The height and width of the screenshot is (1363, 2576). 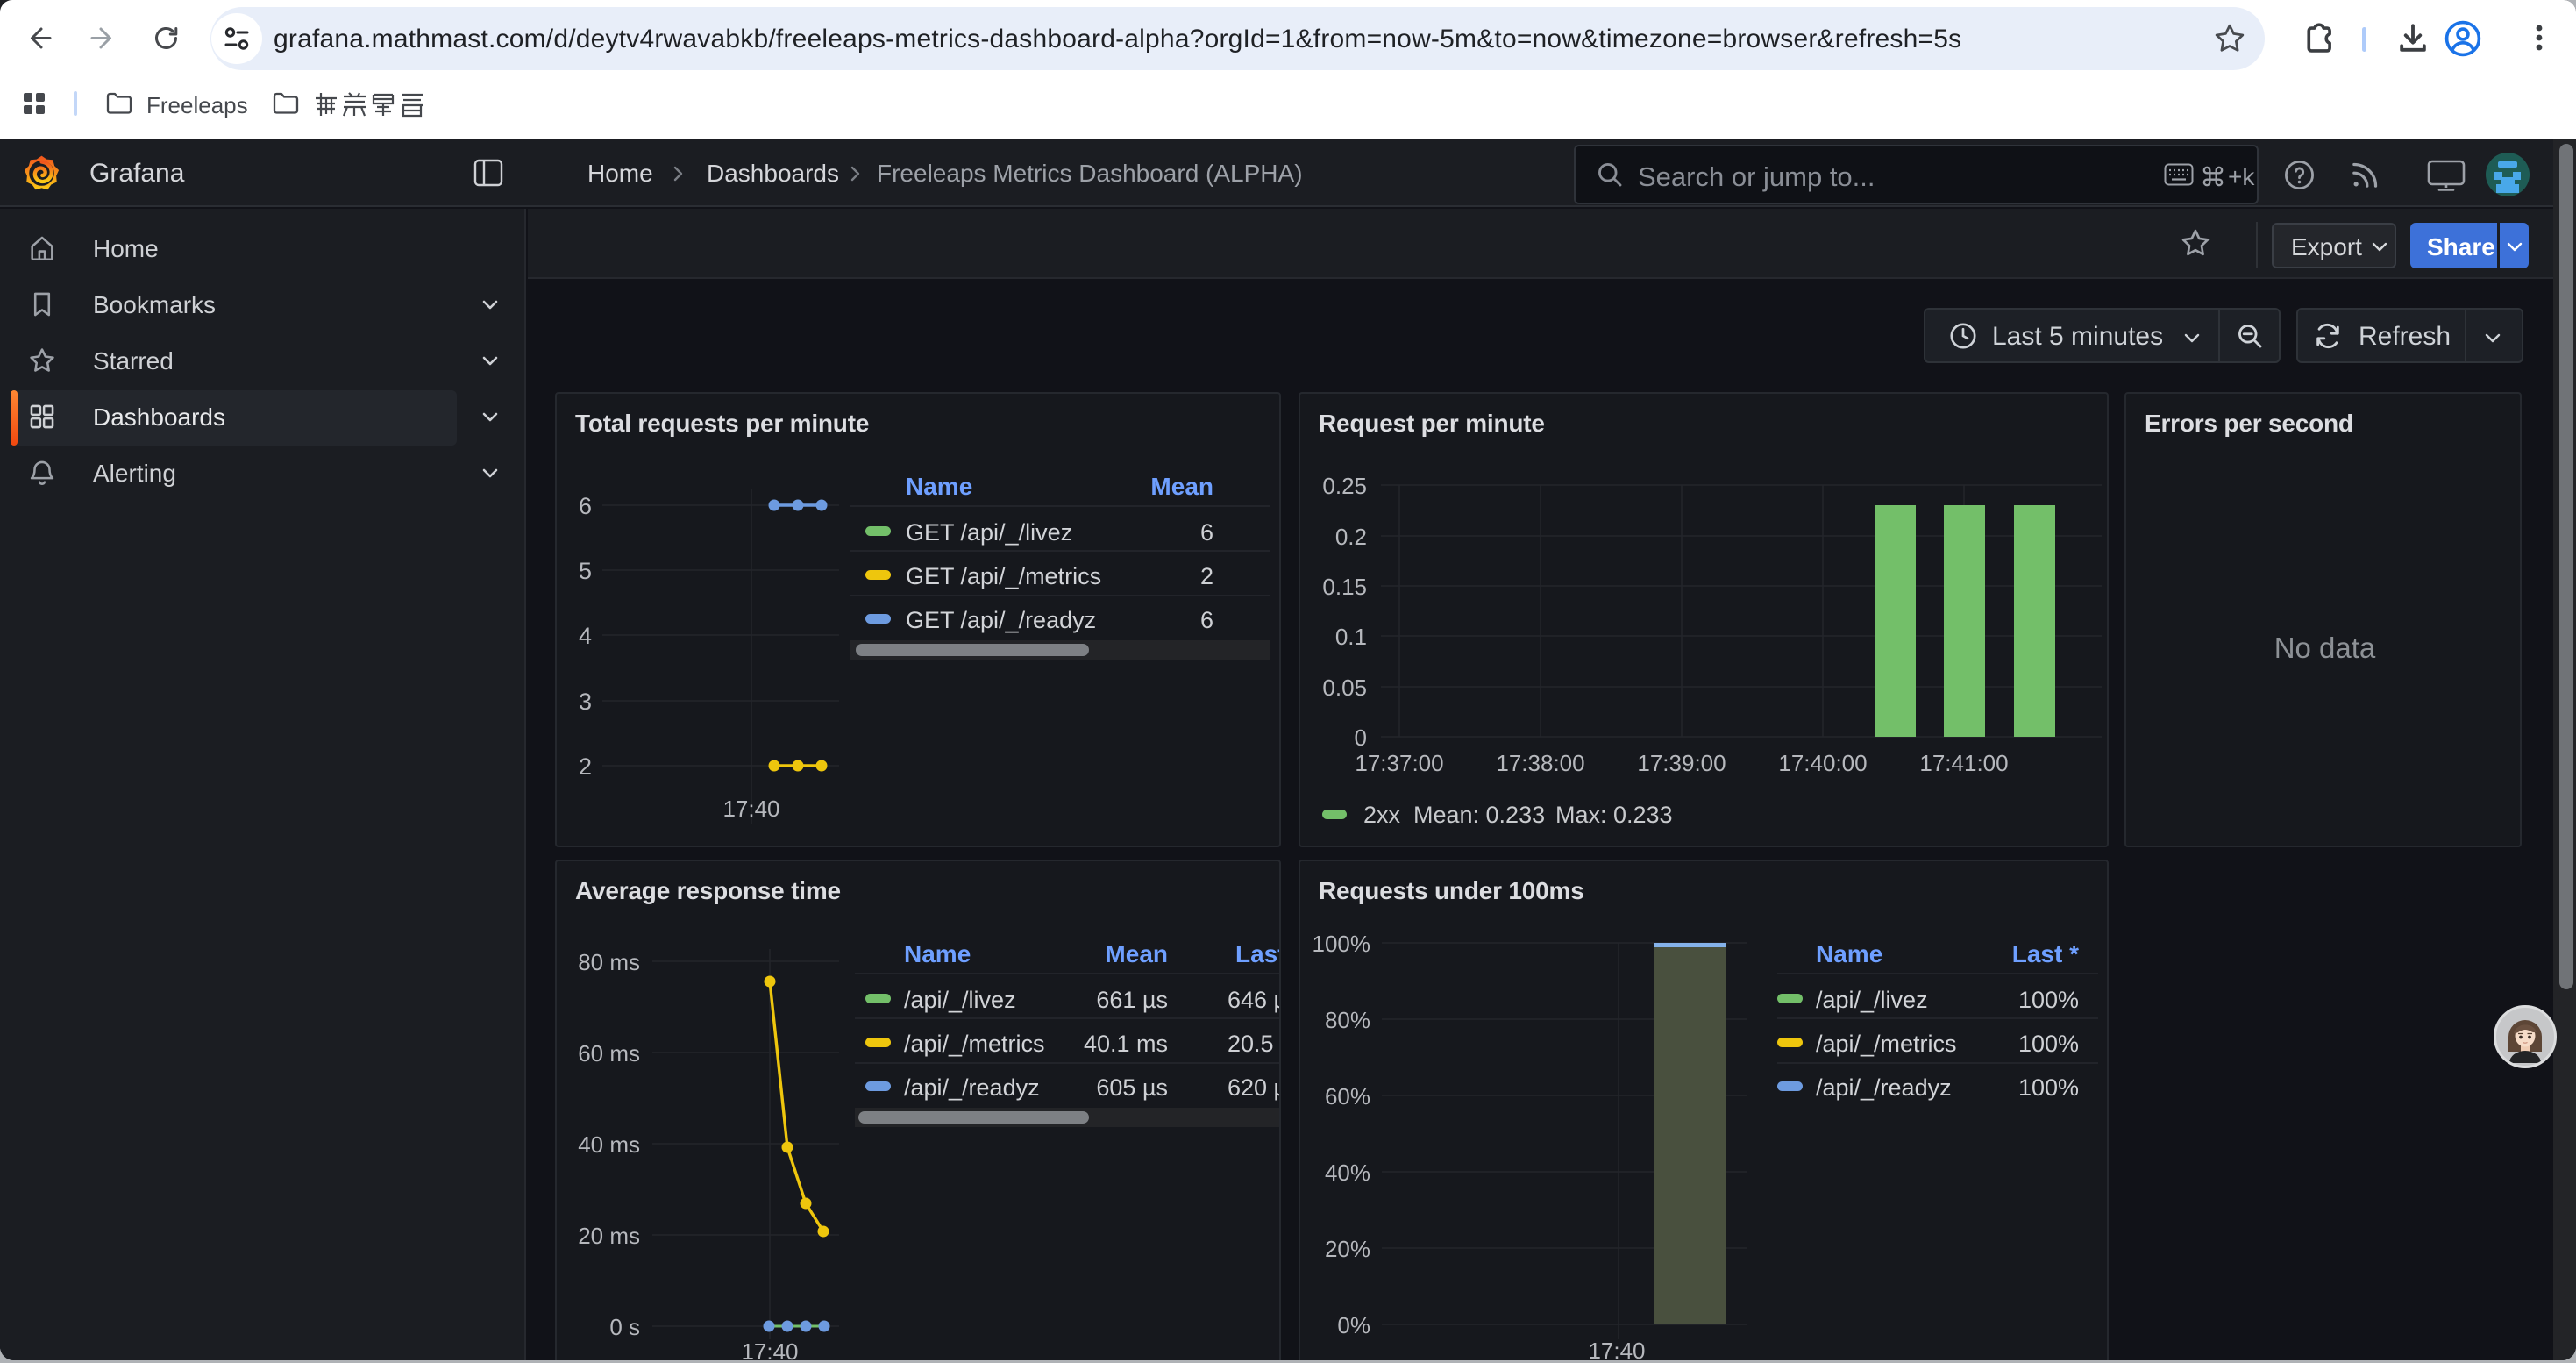 I want to click on svg-text: GET /api/_/livez, so click(x=989, y=532).